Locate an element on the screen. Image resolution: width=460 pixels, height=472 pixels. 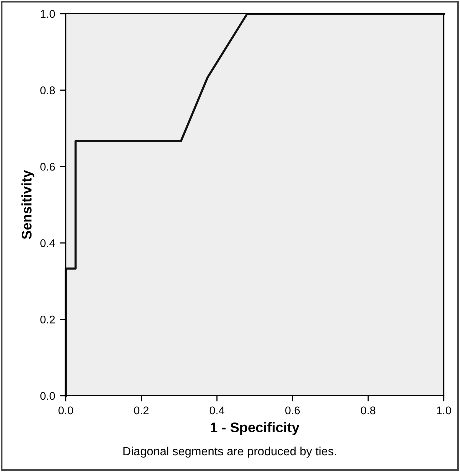
y-tick-label: 0.8 is located at coordinates (48, 90).